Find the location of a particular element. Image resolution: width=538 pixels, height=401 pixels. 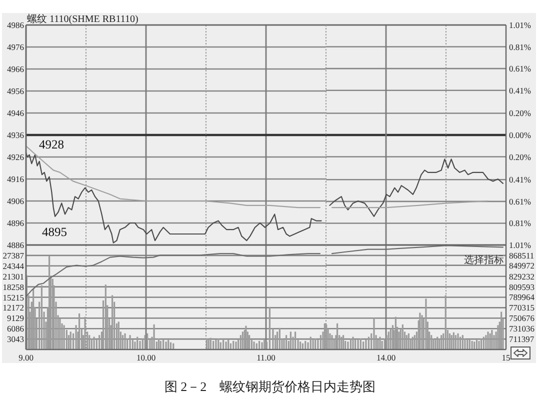

y-tick-label: 18258 is located at coordinates (13, 287).